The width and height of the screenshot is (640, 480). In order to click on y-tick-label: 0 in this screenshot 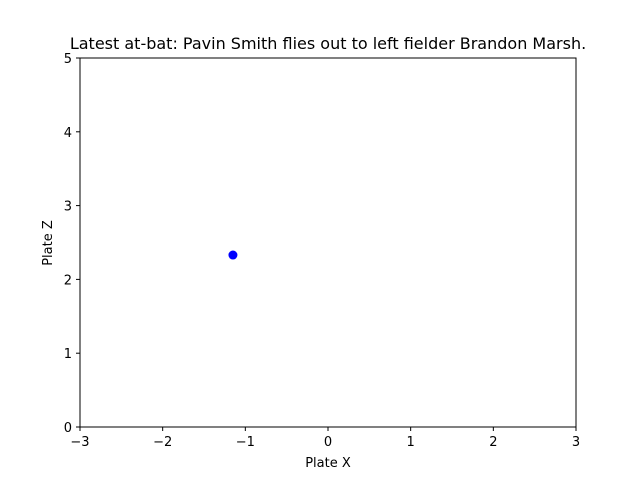, I will do `click(68, 428)`.